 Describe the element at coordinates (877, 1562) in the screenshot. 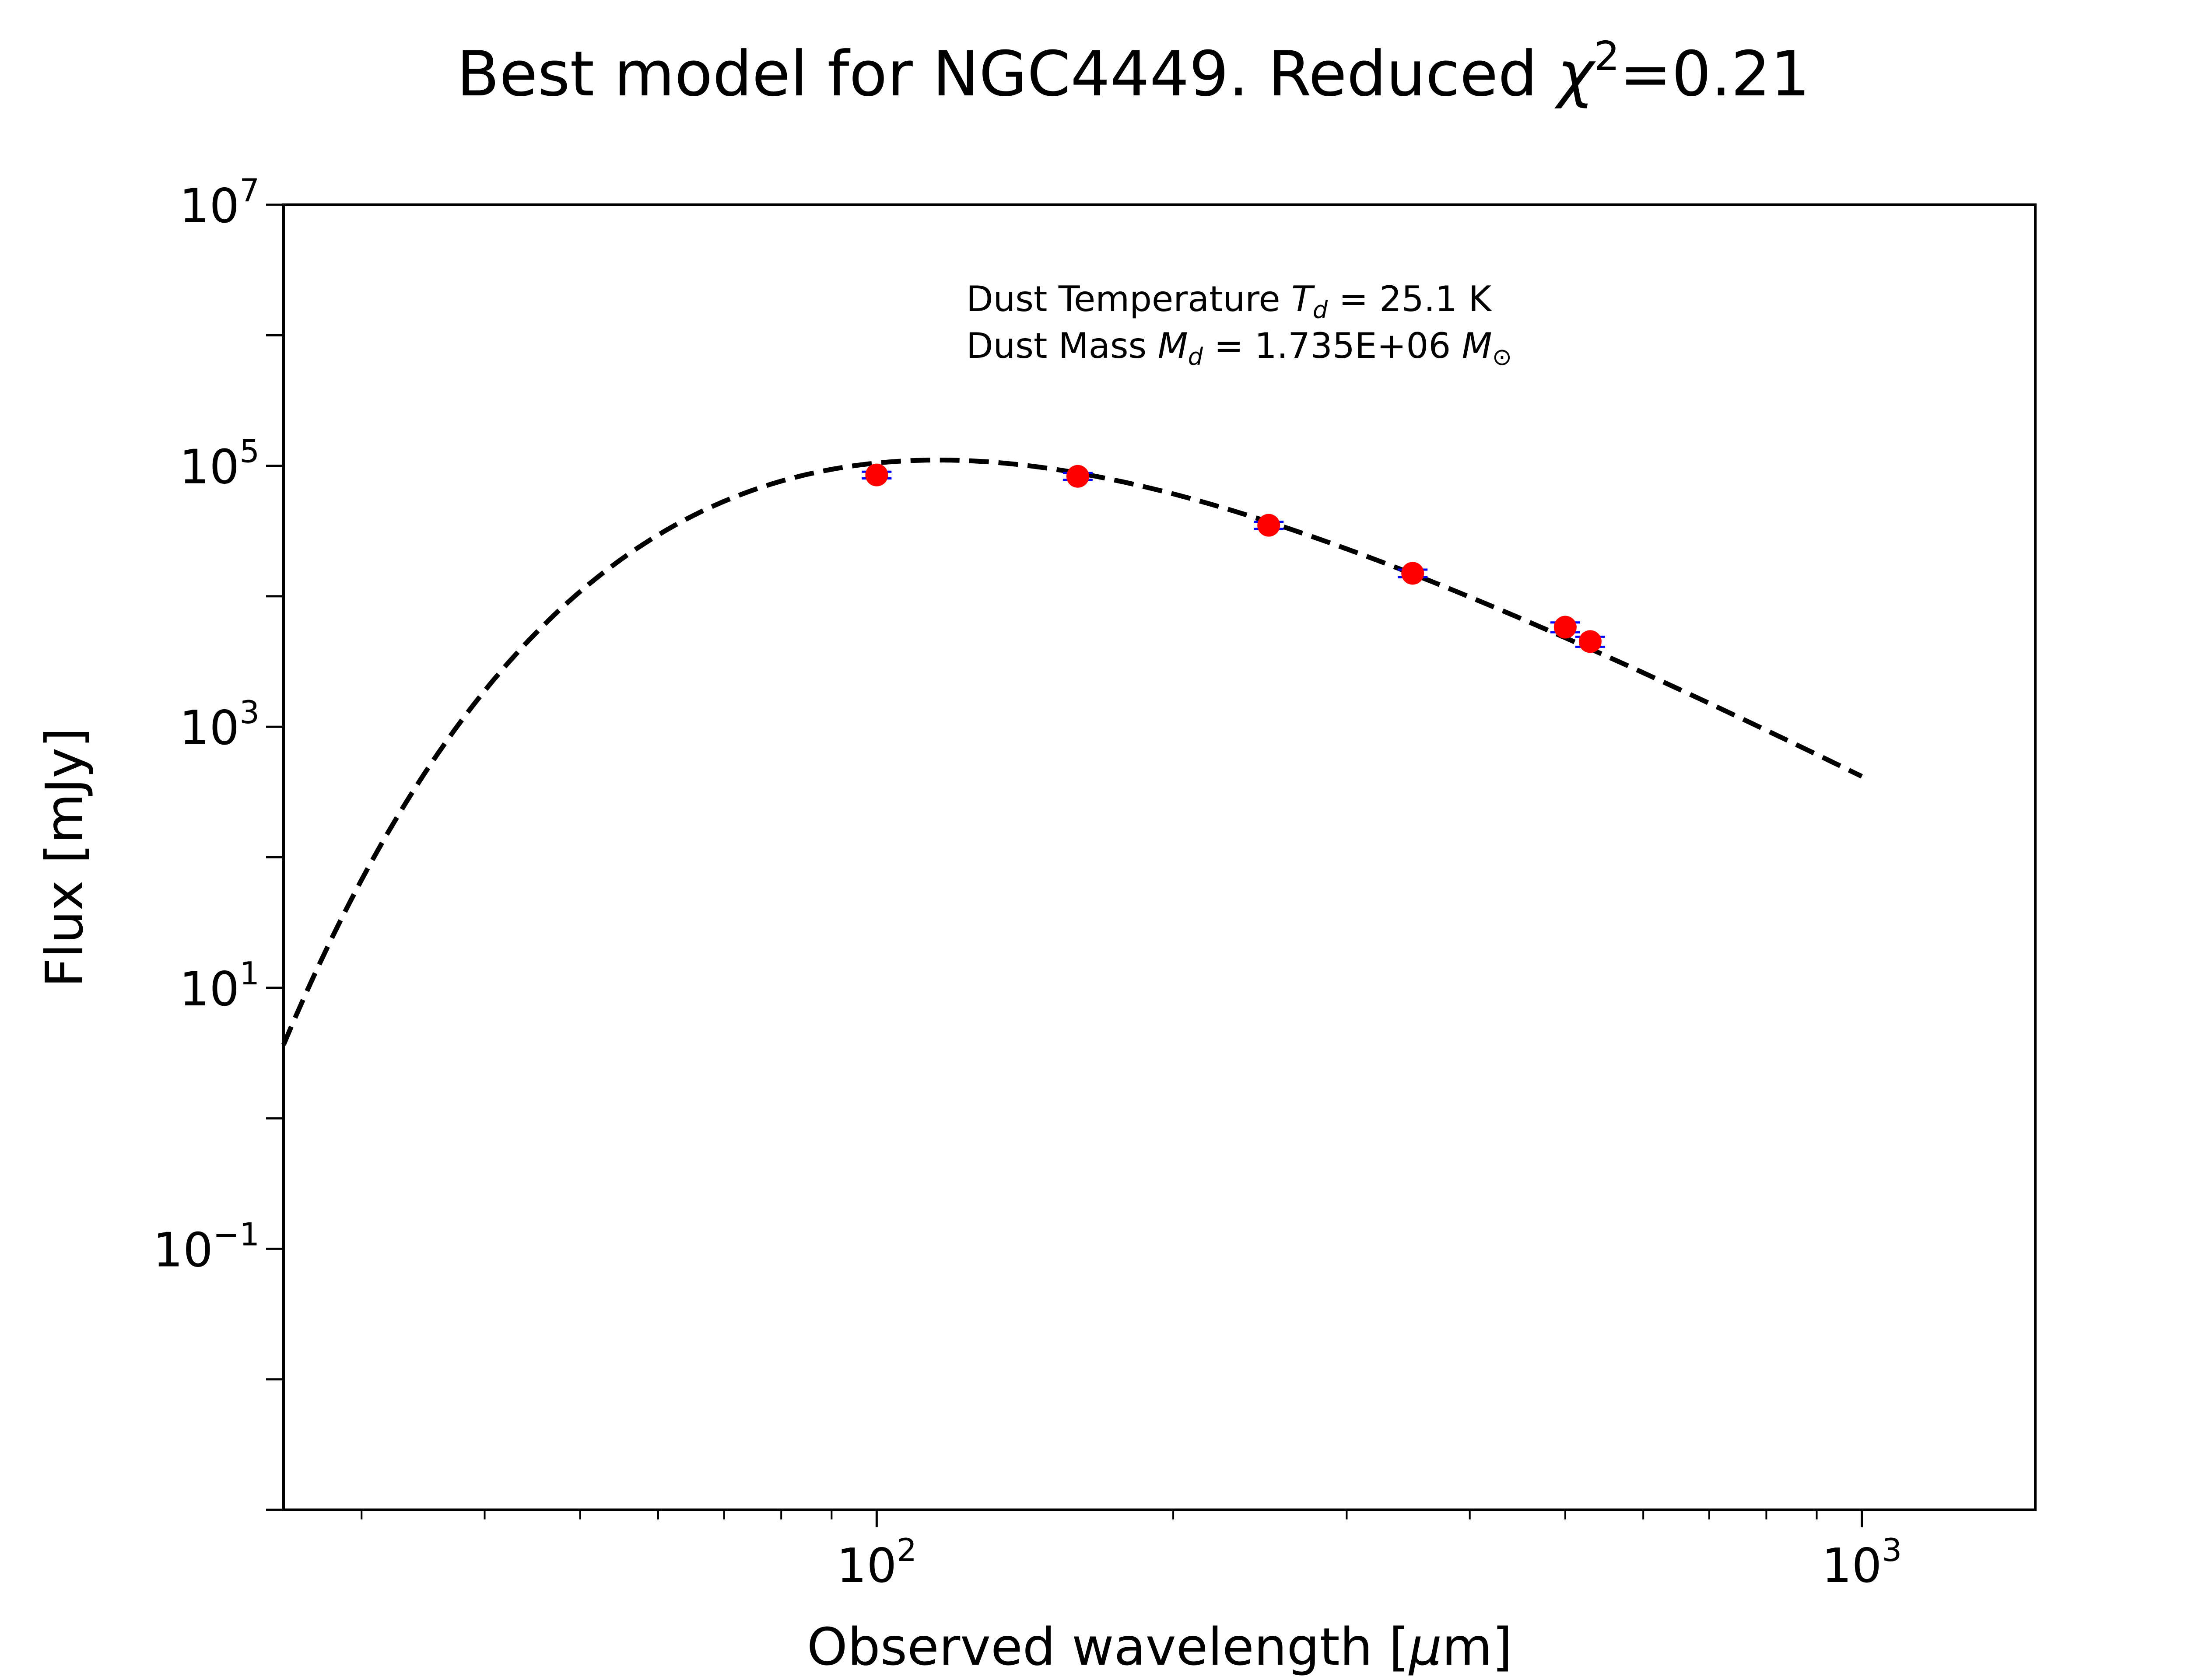

I see `x-tick-label-0: 10²` at that location.